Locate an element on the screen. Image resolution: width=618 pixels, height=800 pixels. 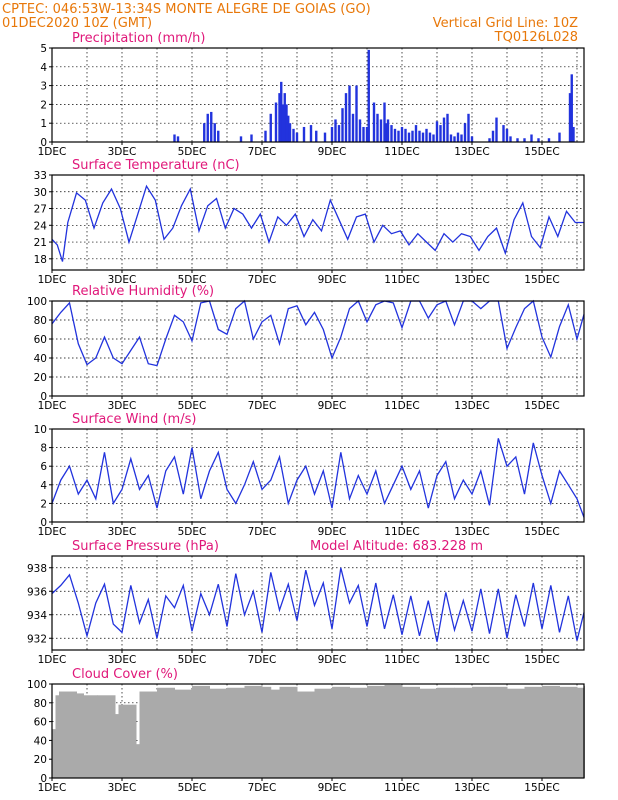
y-tick-label: 21 is located at coordinates (40, 243).